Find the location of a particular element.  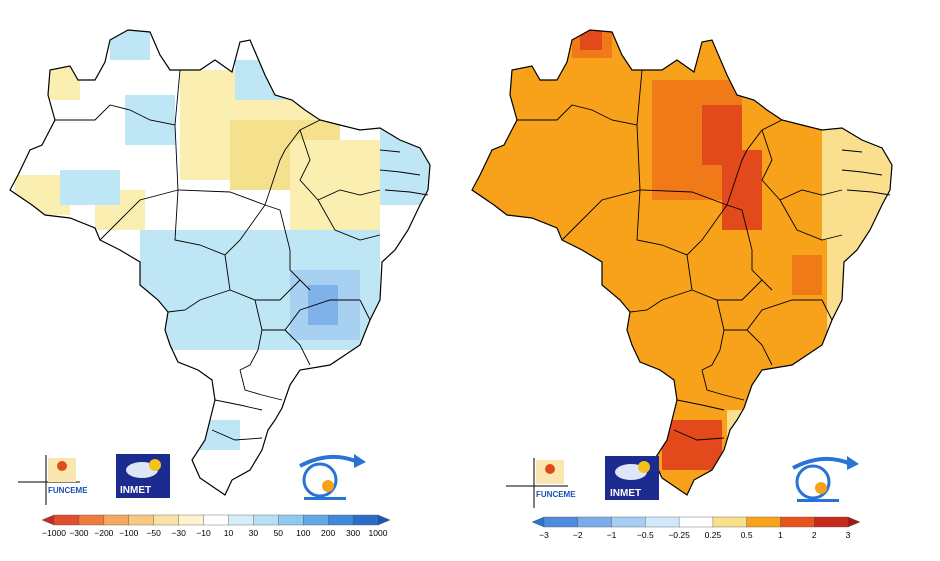

legend-tick-label: −300 is located at coordinates (78, 533).